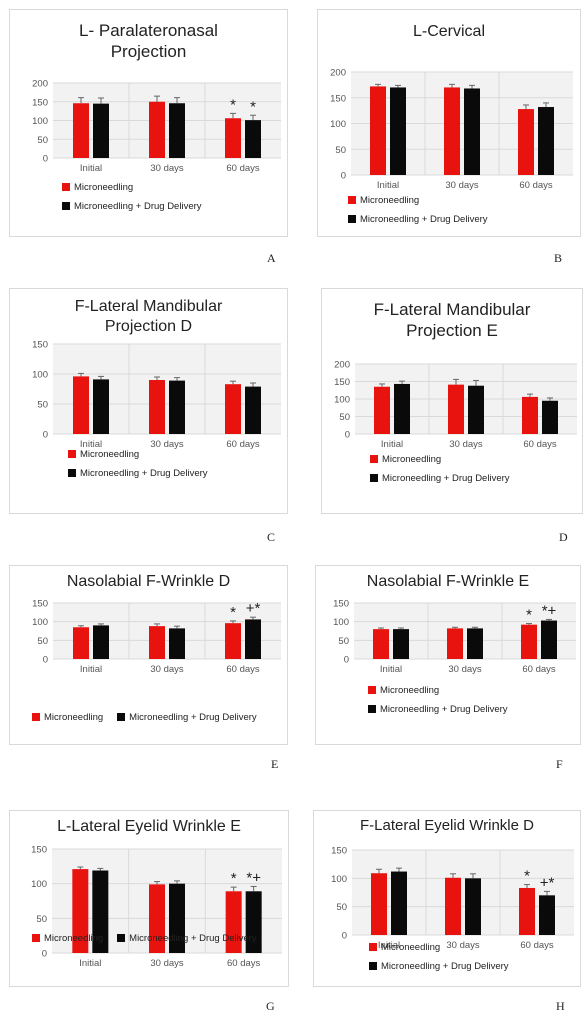 This screenshot has width=586, height=1015. What do you see at coordinates (156, 126) in the screenshot?
I see `chart-plot-svg: 0 50 100 150 200 Initial 30 days 60 days * *` at bounding box center [156, 126].